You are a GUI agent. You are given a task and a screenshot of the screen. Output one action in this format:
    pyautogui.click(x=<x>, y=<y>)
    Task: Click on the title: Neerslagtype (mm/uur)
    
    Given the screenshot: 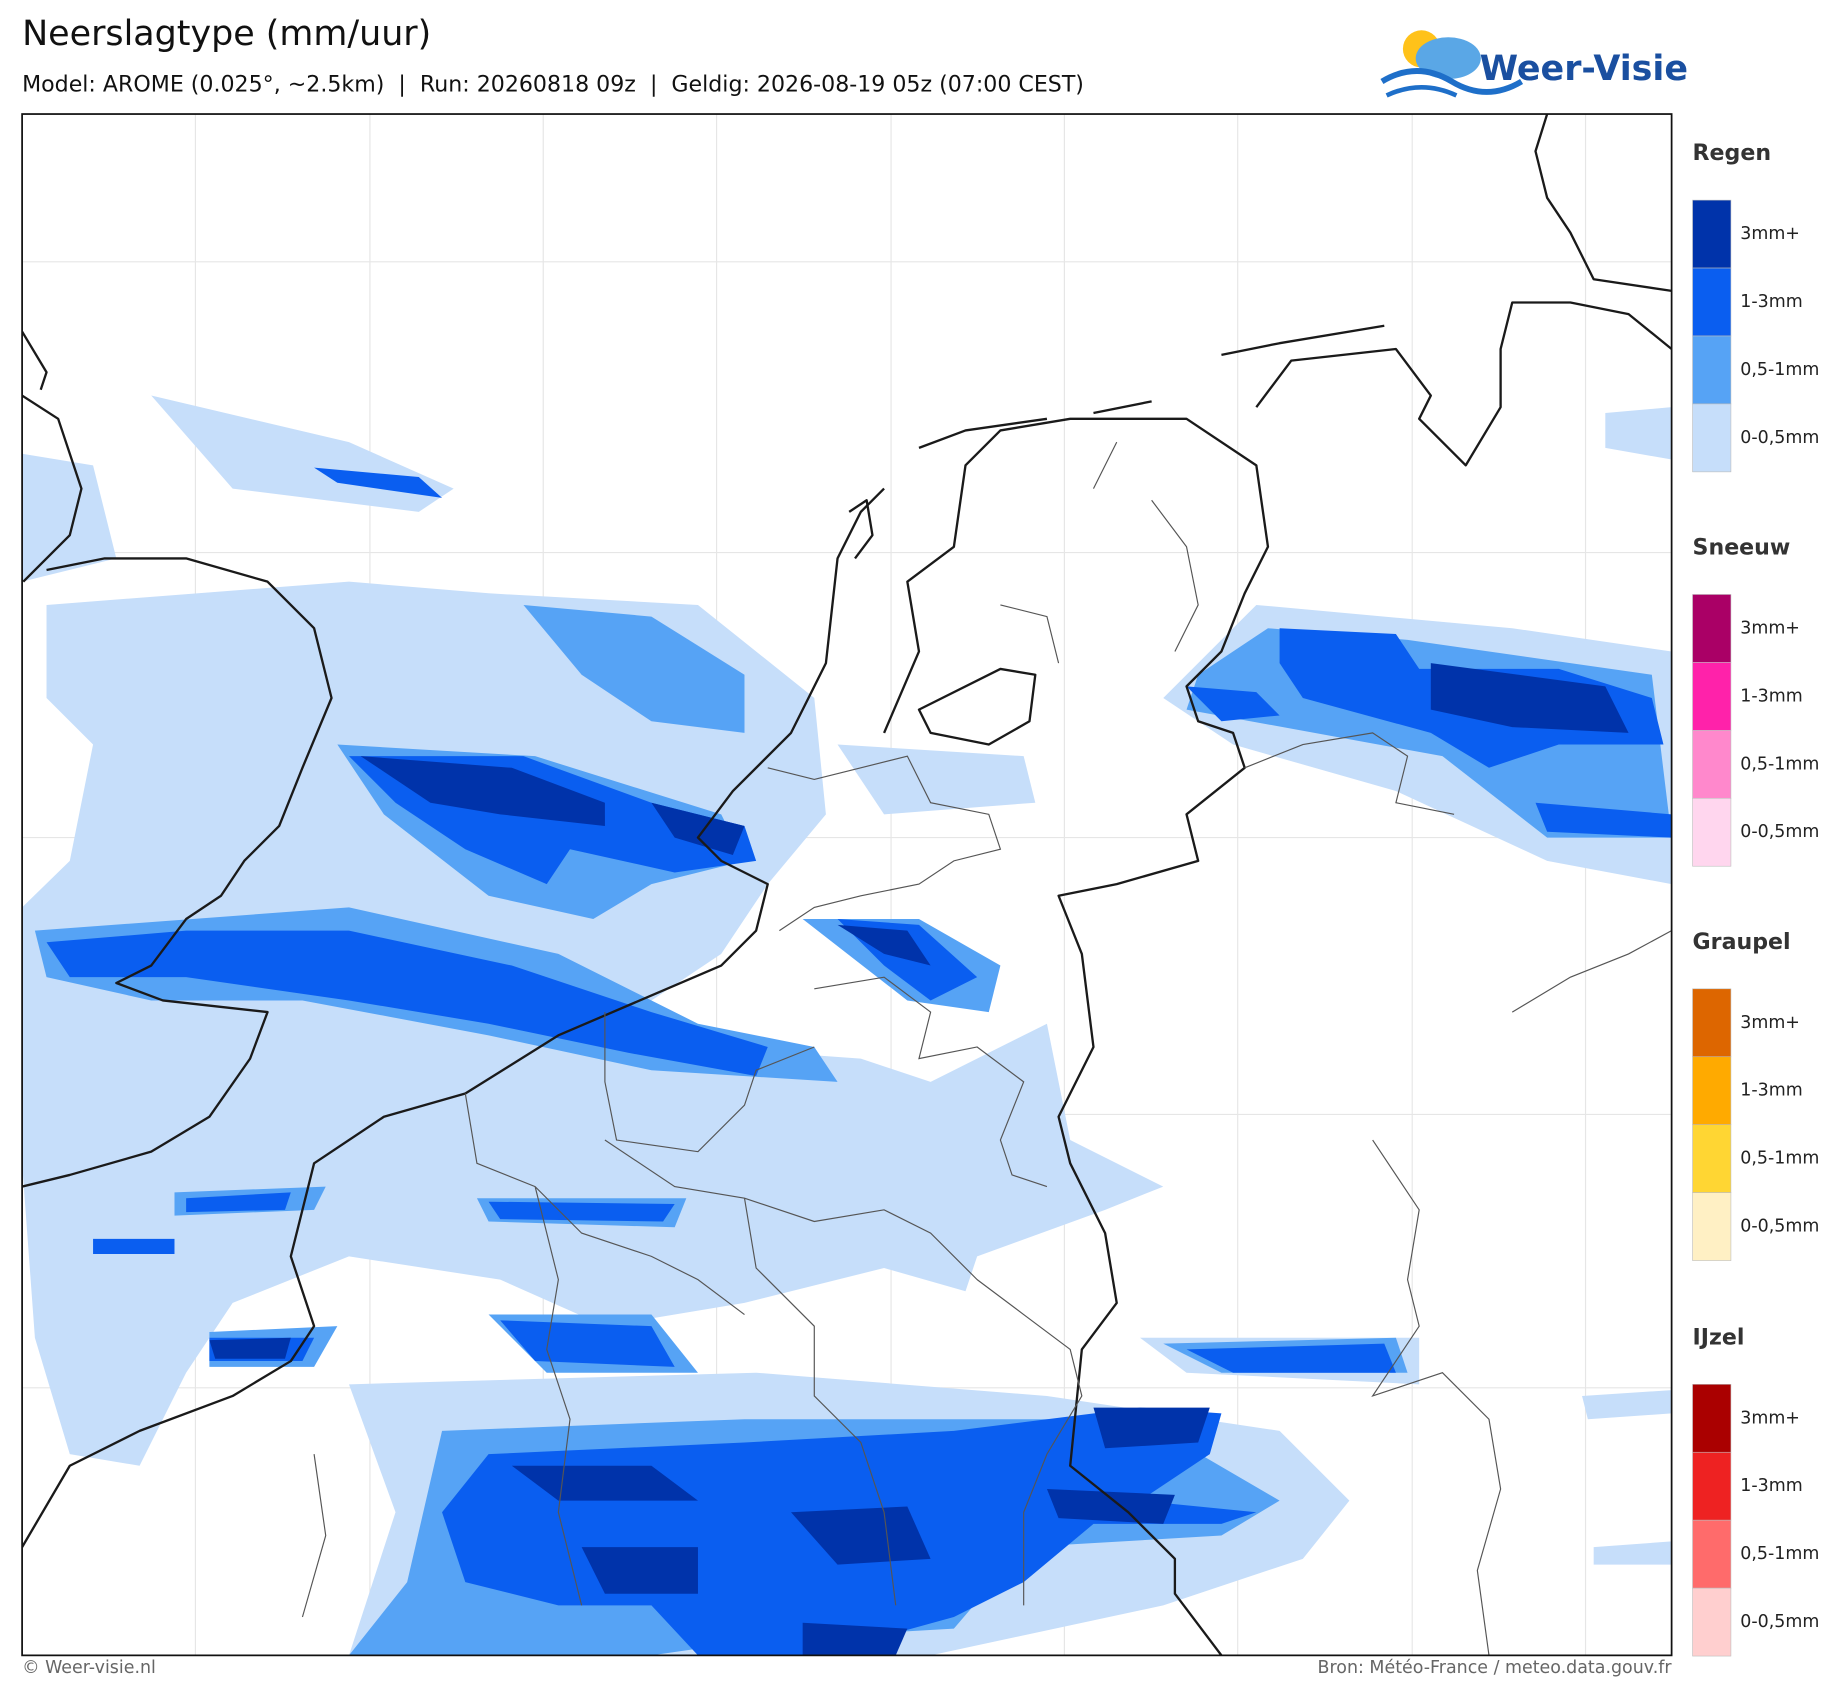 What is the action you would take?
    pyautogui.click(x=226, y=34)
    